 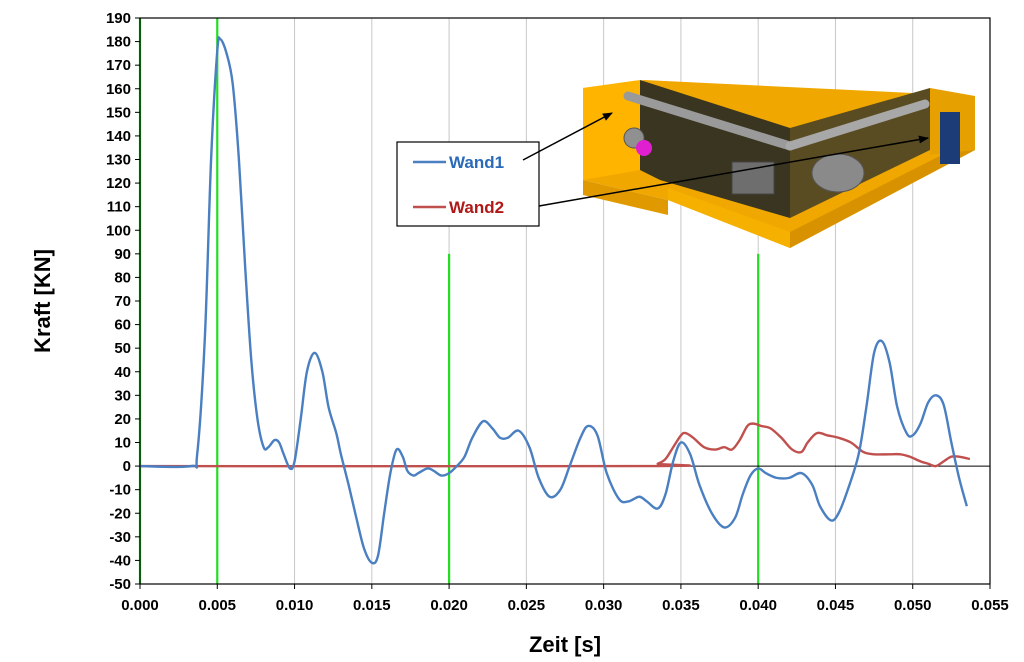 I want to click on x-tick-label-11: 0.055, so click(x=990, y=605).